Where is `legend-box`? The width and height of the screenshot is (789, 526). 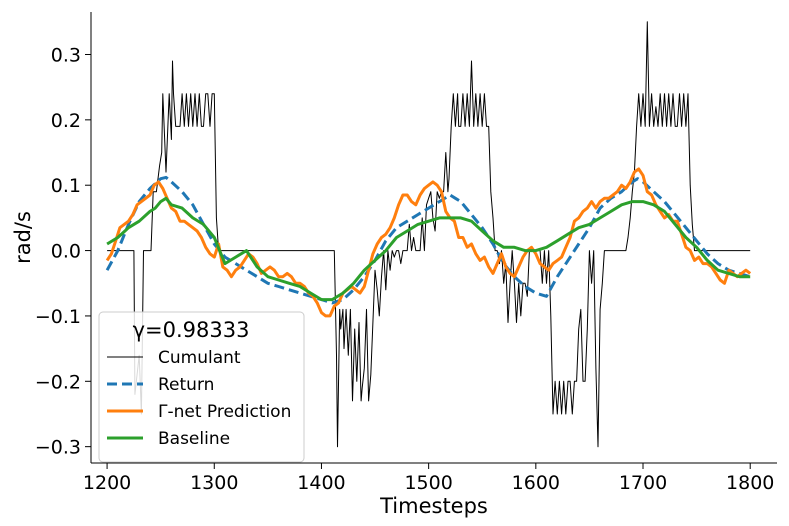
legend-box is located at coordinates (201, 387).